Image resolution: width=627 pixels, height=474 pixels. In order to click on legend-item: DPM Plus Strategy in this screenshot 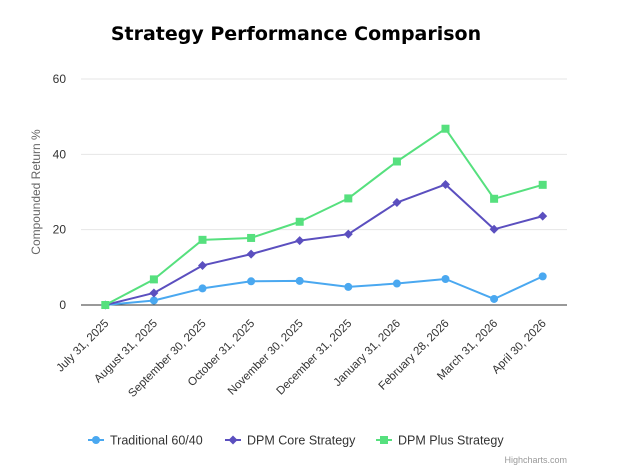, I will do `click(440, 441)`.